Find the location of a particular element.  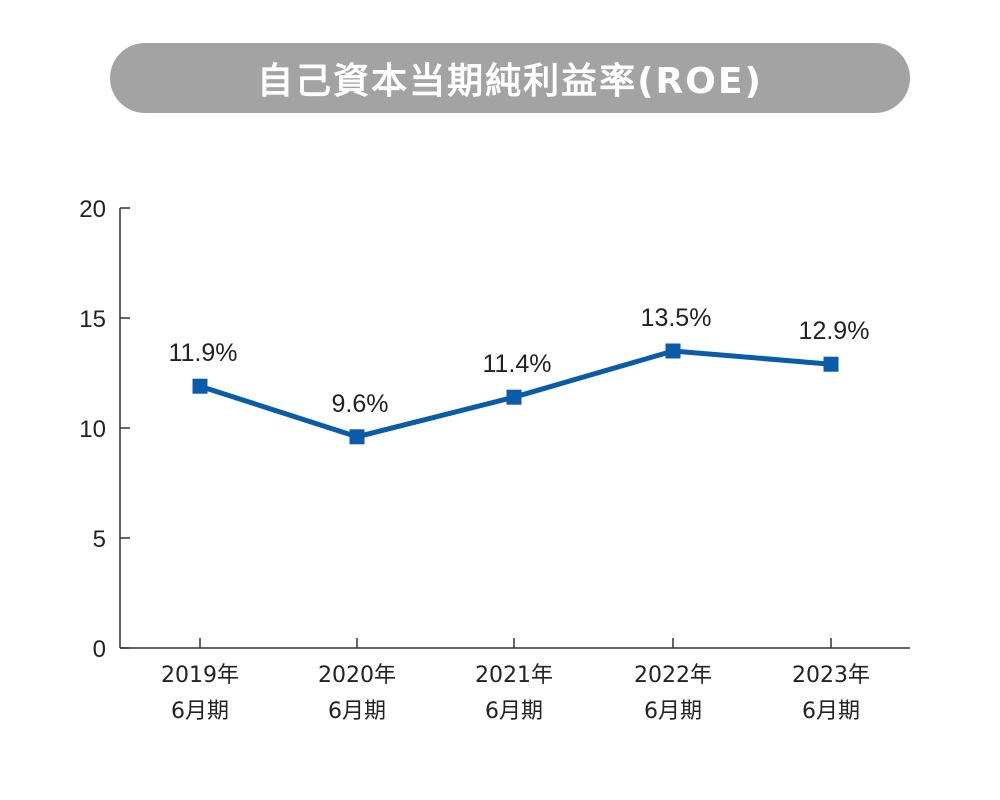

x-tick-label-year: 2021年 is located at coordinates (514, 675).